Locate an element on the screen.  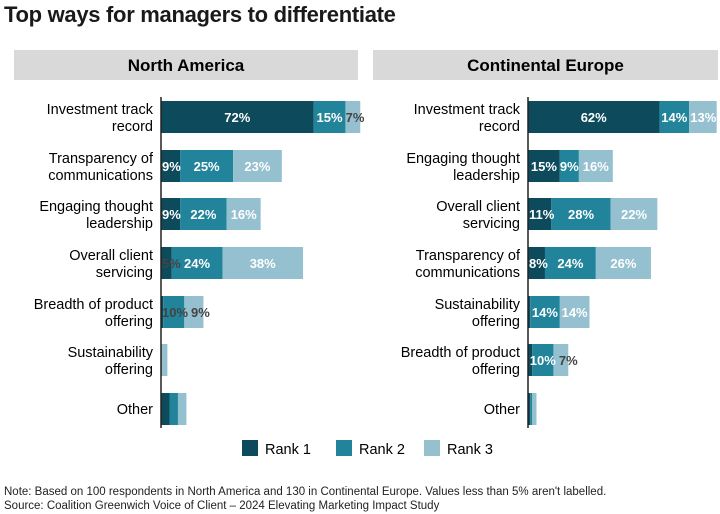
legend-label: Rank 2 is located at coordinates (382, 450).